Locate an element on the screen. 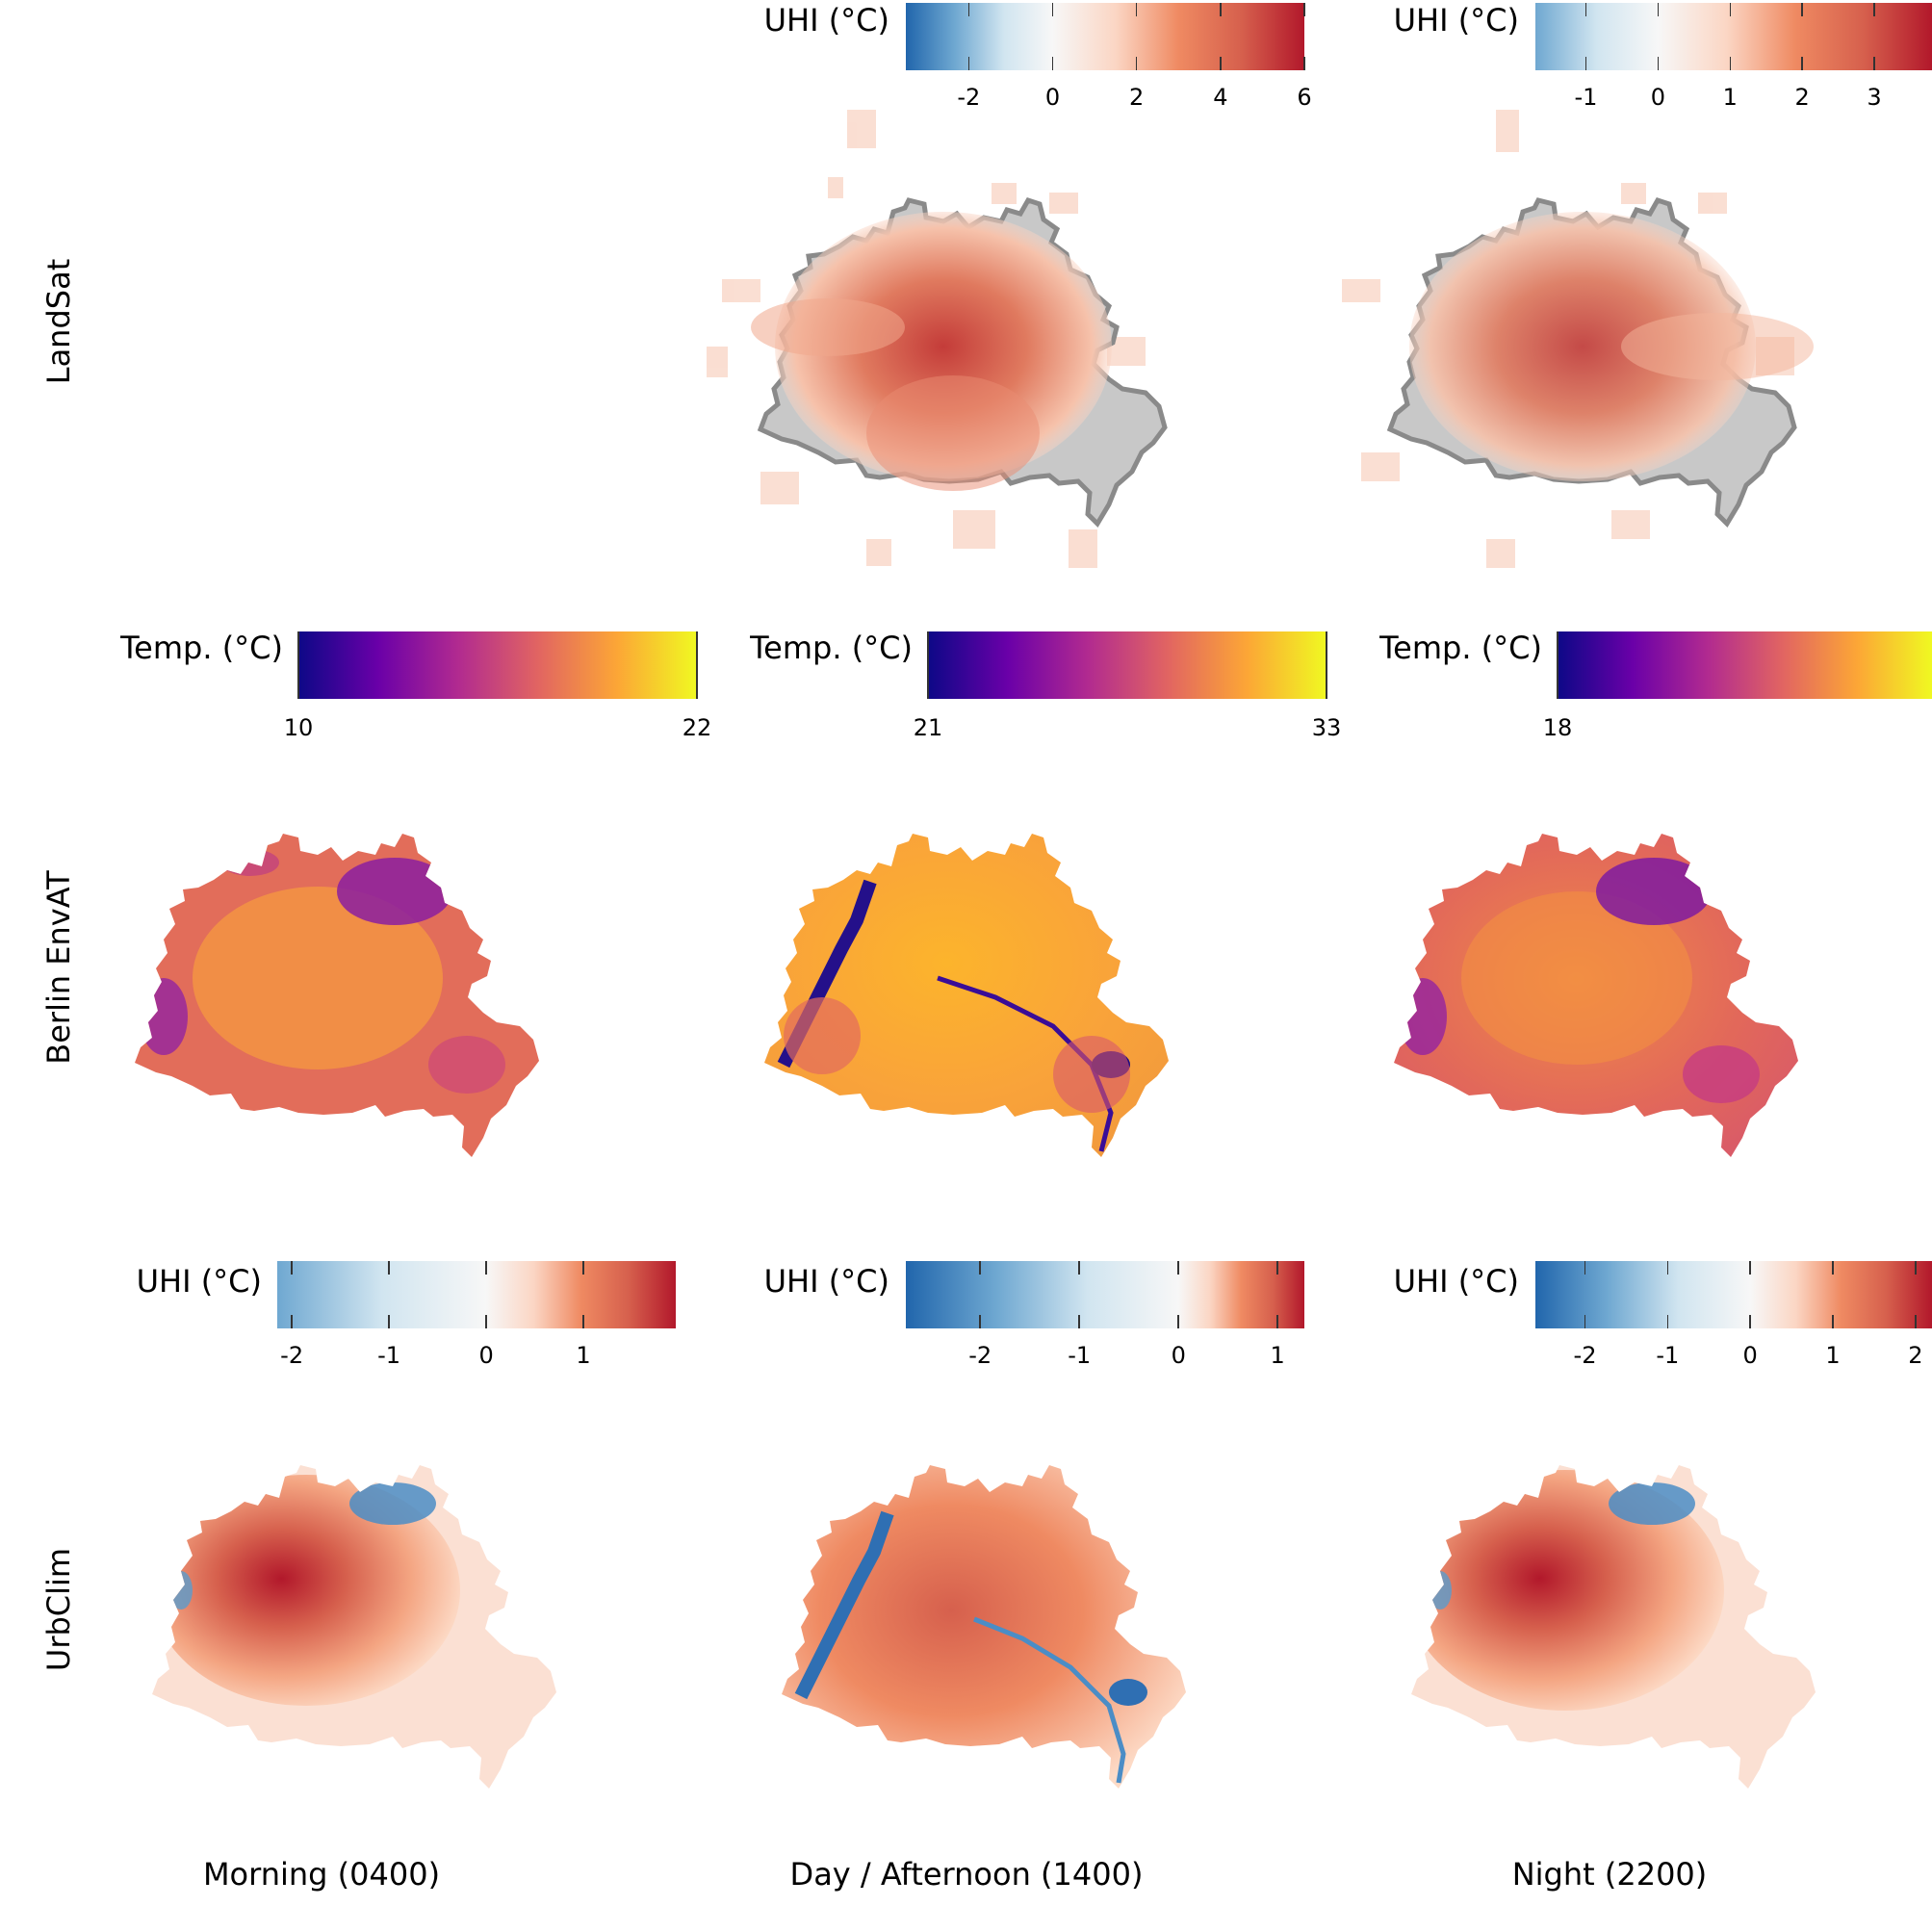 This screenshot has height=1932, width=1932. urbclim-day-river-spree is located at coordinates (1050, 1700).